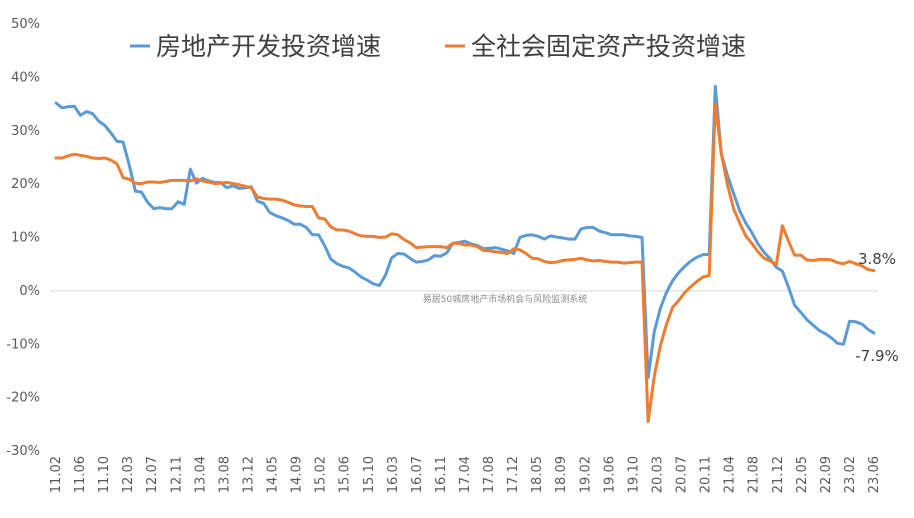 The height and width of the screenshot is (518, 914). Describe the element at coordinates (23, 398) in the screenshot. I see `y-tick-label: -20%` at that location.